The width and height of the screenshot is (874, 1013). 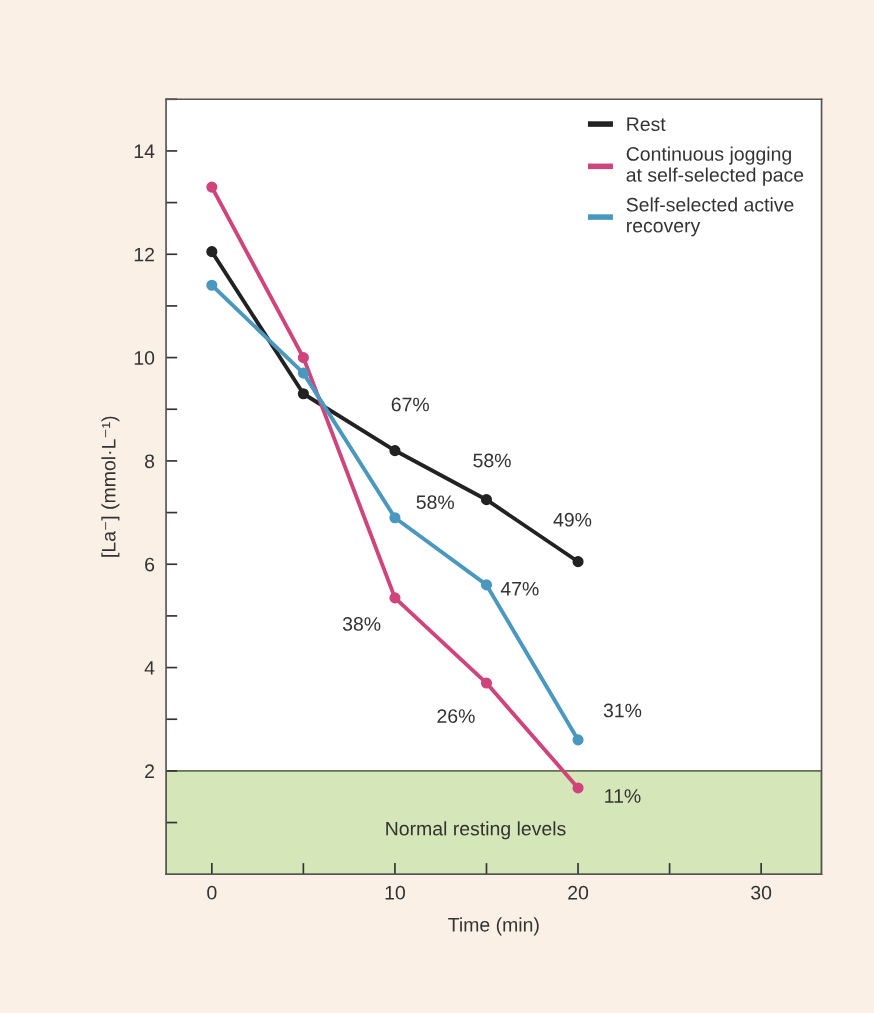 I want to click on y-tick-label: 10, so click(x=144, y=358).